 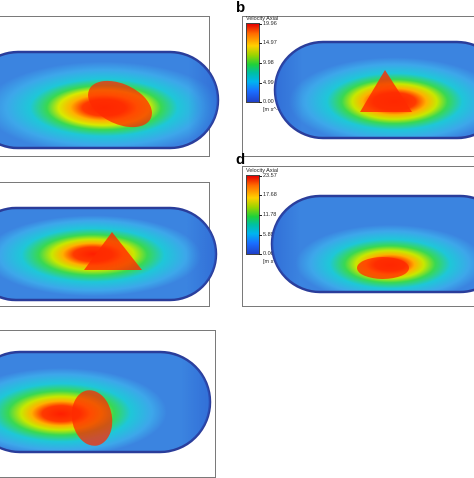 I want to click on panel-d-frame, so click(x=358, y=236).